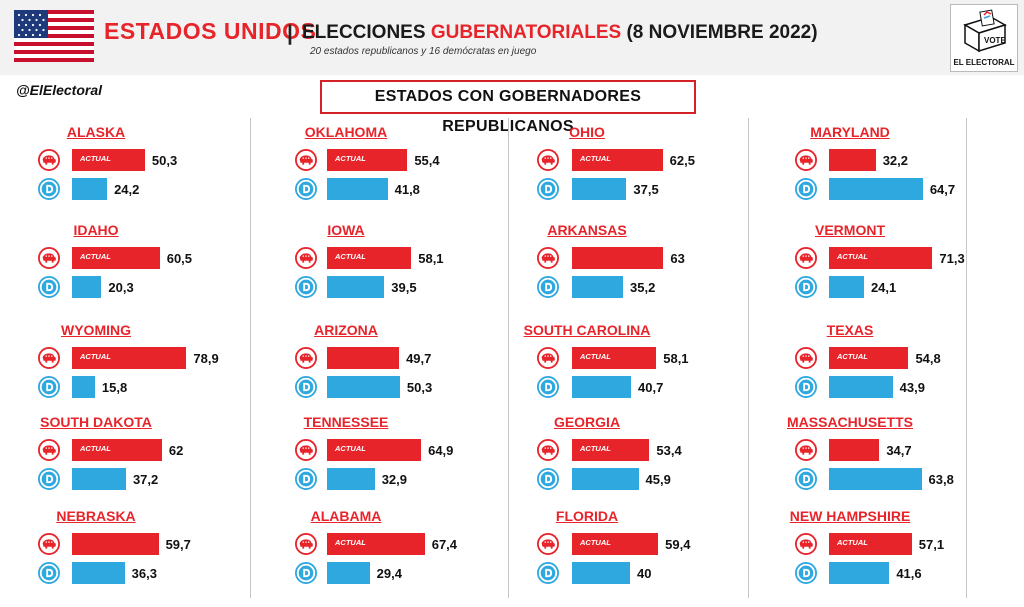  I want to click on republican-value-label: 57,1, so click(931, 544).